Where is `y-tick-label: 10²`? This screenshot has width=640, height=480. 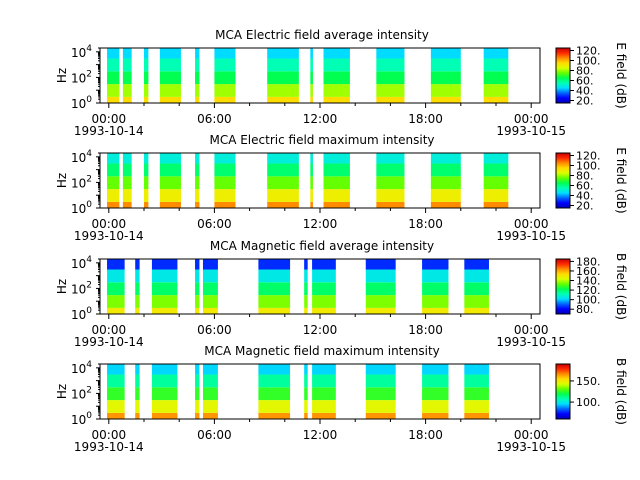 y-tick-label: 10² is located at coordinates (81, 288).